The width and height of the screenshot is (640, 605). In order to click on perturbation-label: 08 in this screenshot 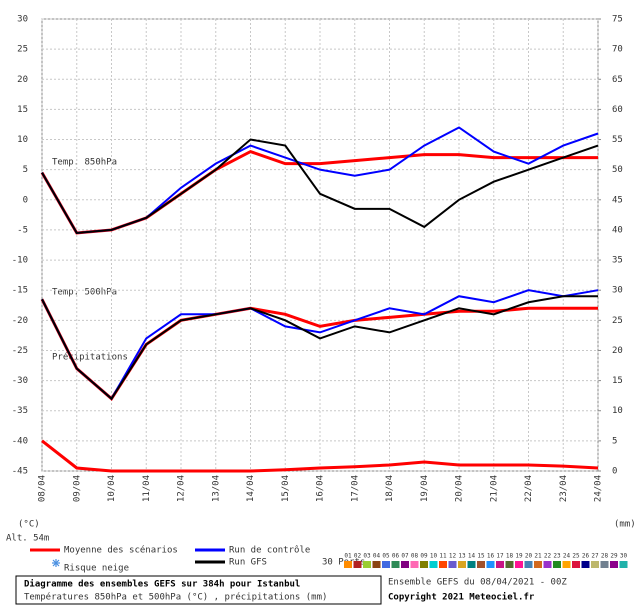, I will do `click(415, 556)`.